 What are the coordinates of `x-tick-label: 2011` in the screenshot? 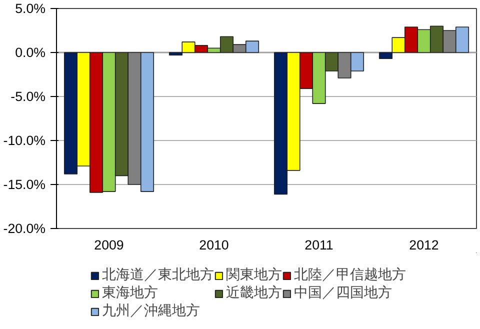 It's located at (319, 245).